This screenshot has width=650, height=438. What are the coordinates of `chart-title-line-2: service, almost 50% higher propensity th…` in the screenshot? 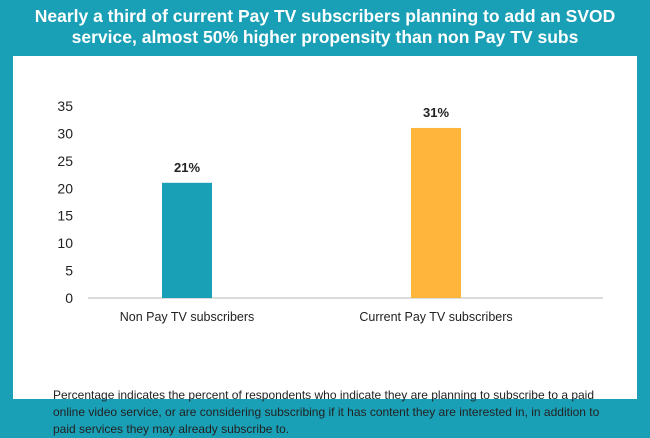 It's located at (325, 37).